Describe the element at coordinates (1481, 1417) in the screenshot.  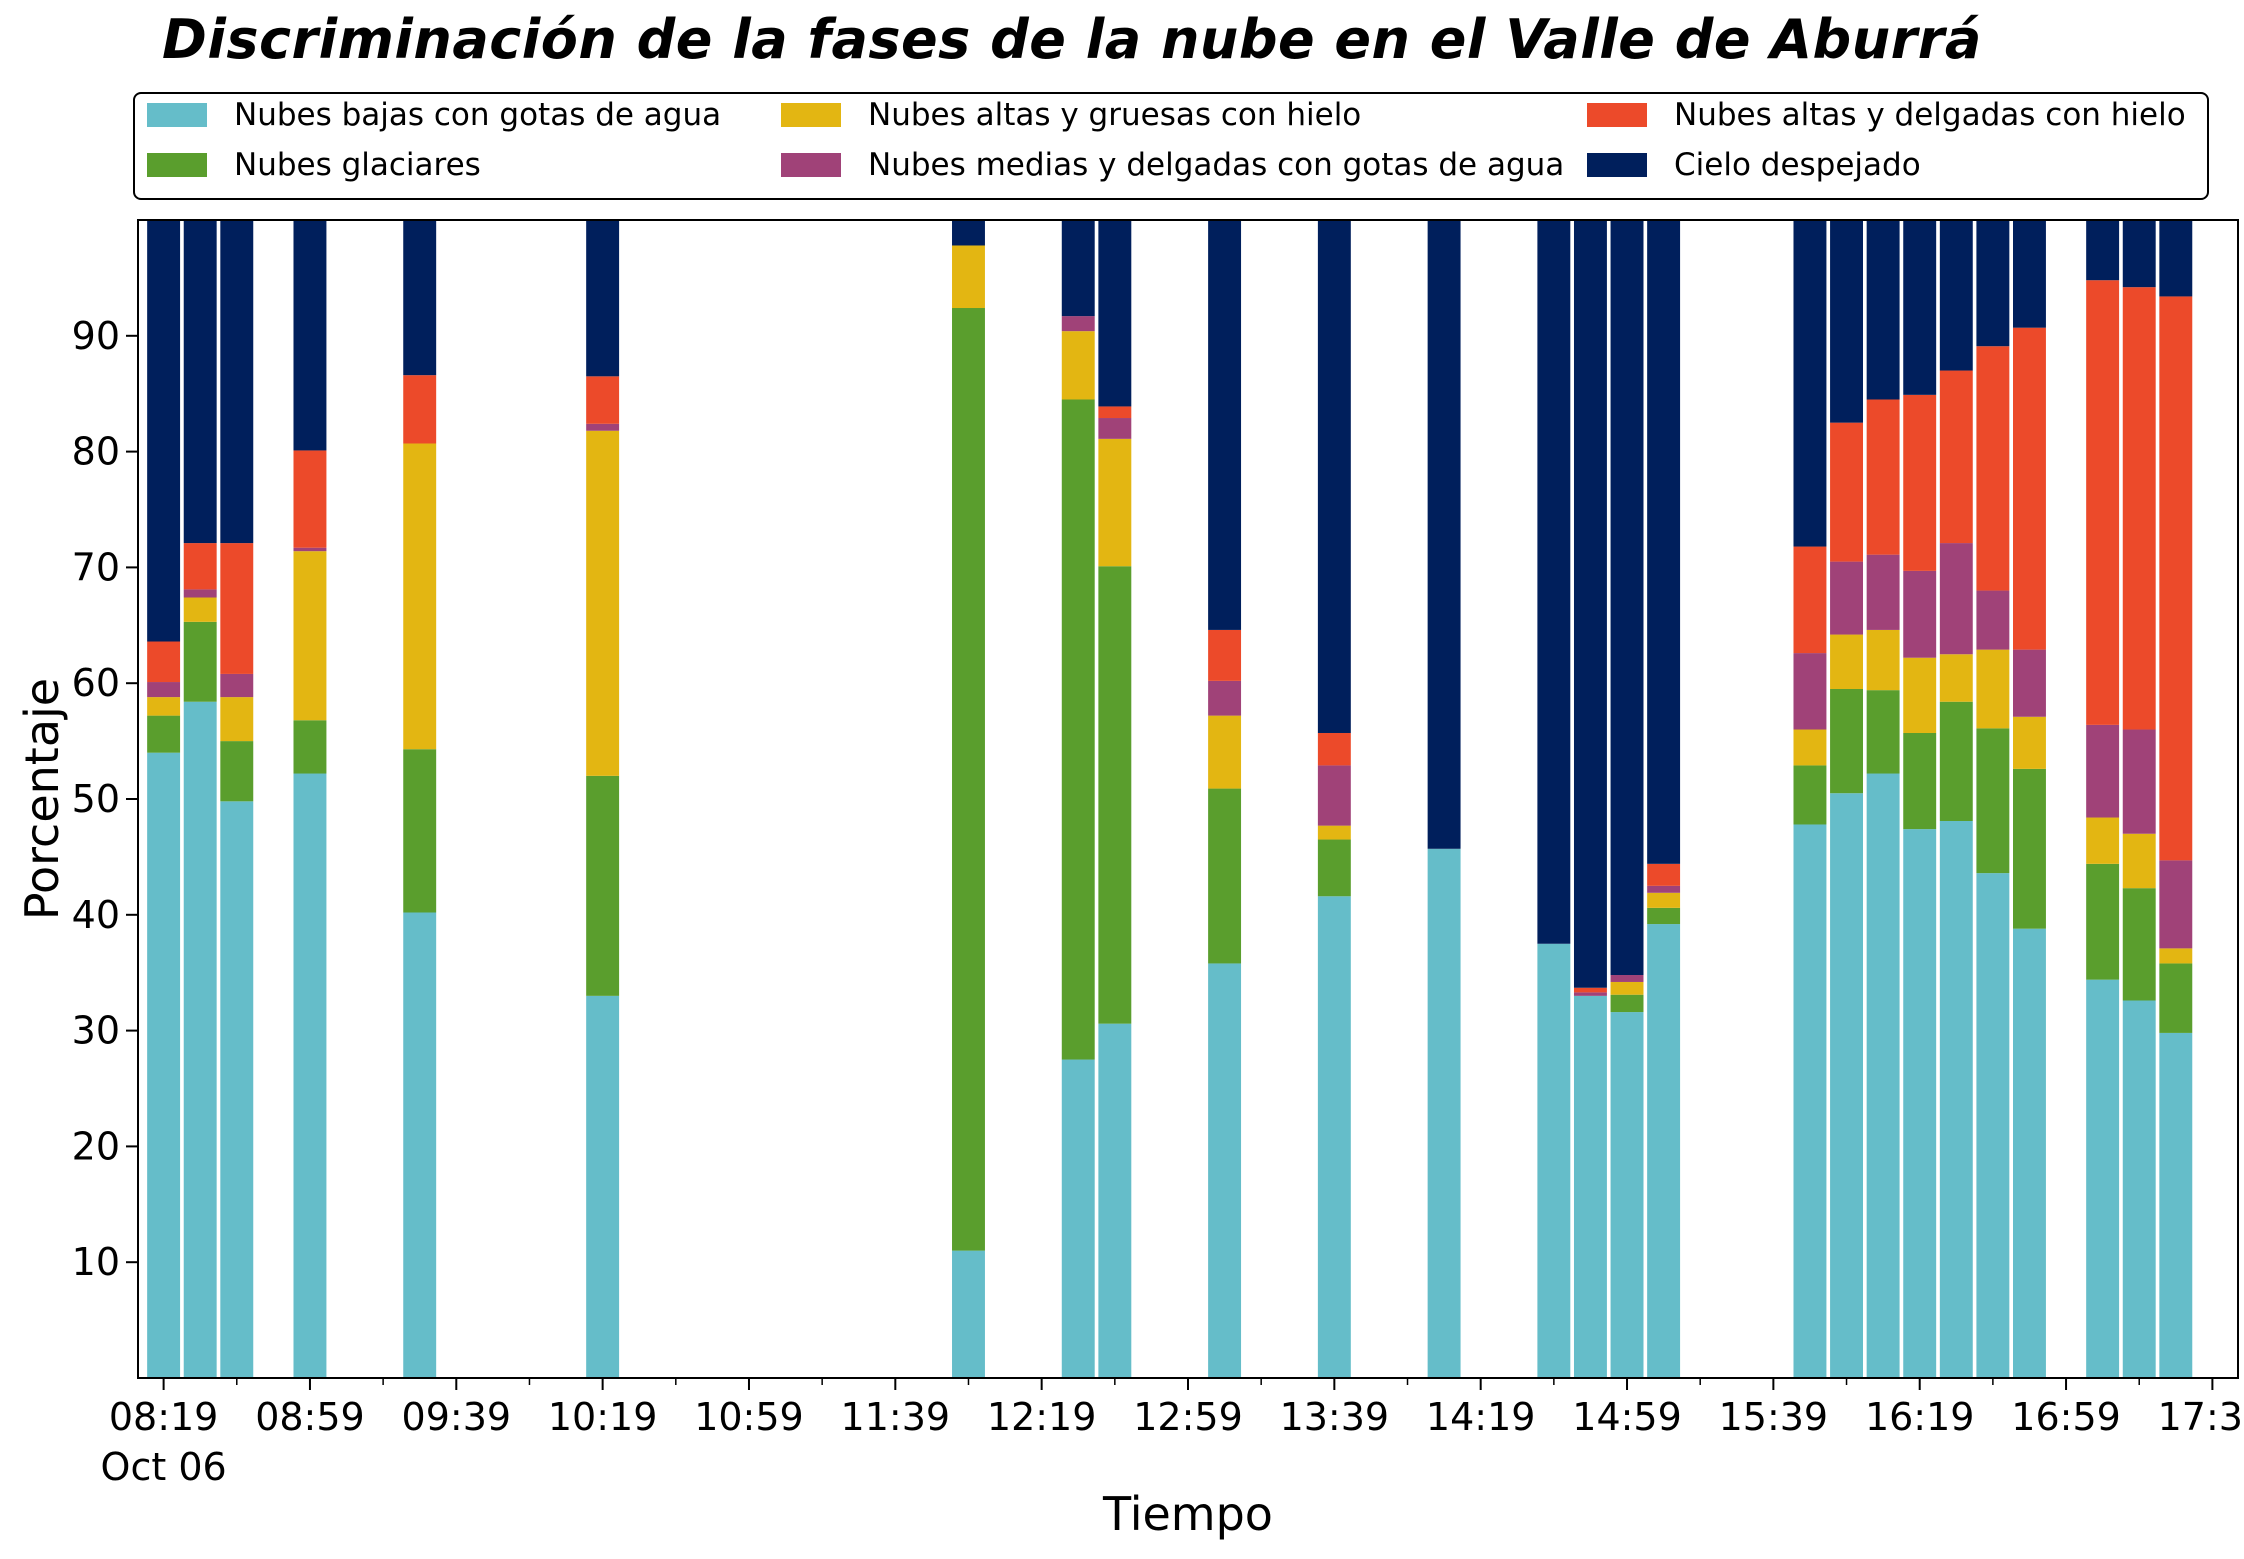
I see `x-tick-label: 14:19` at that location.